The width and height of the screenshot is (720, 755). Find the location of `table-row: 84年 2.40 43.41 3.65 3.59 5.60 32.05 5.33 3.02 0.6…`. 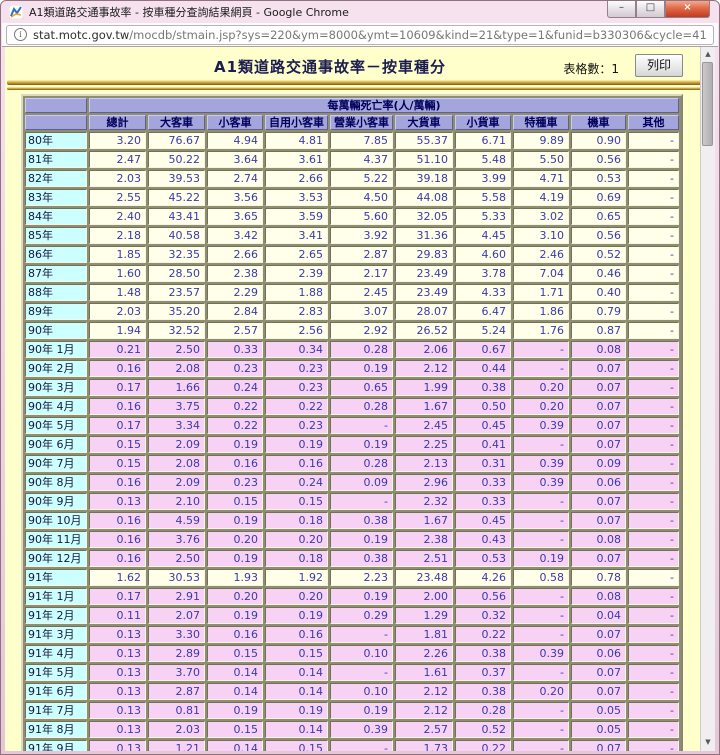

table-row: 84年 2.40 43.41 3.65 3.59 5.60 32.05 5.33 3.02 0.6… is located at coordinates (352, 216).